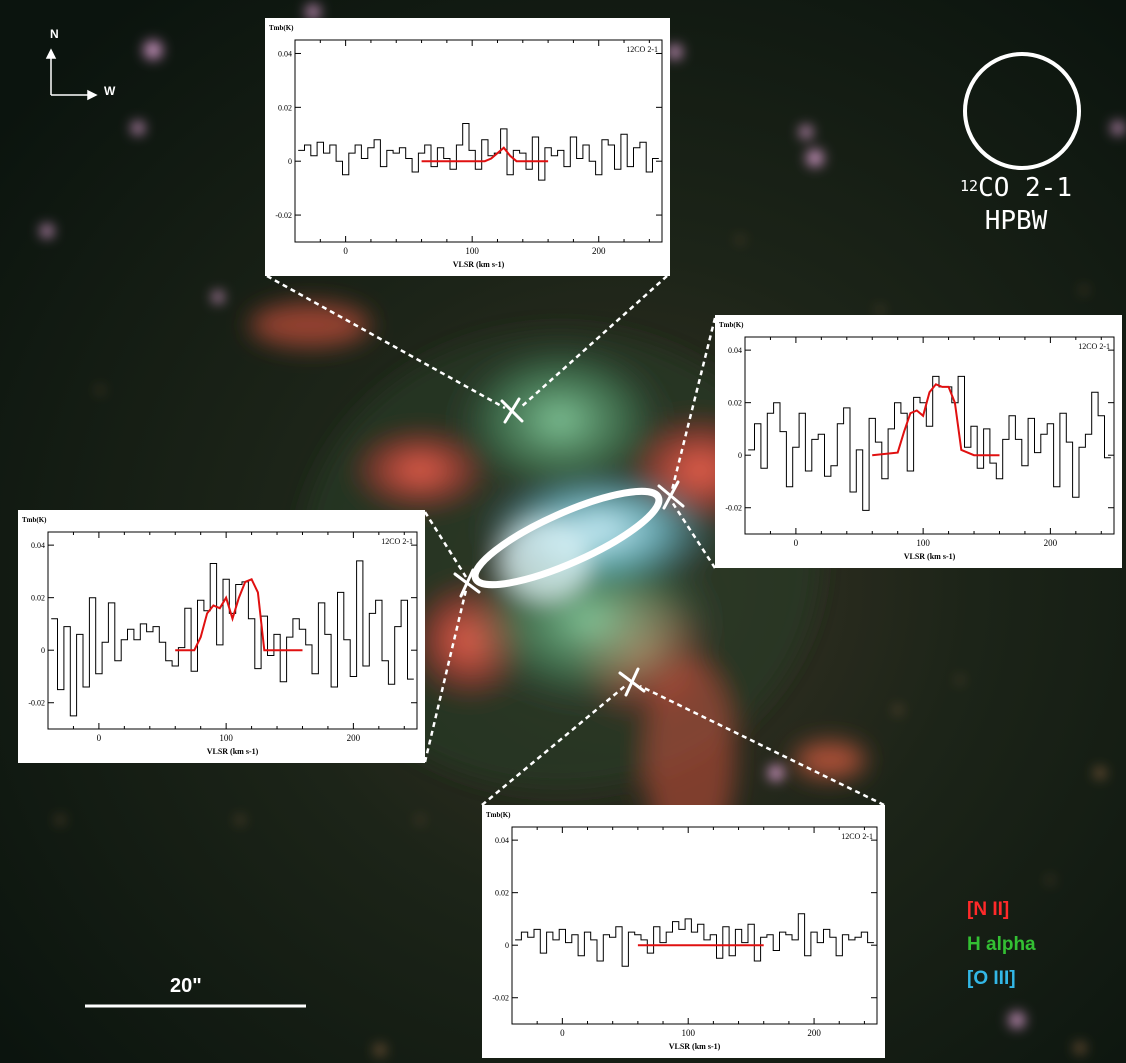 This screenshot has height=1063, width=1126. What do you see at coordinates (512, 410) in the screenshot?
I see `marker-north` at bounding box center [512, 410].